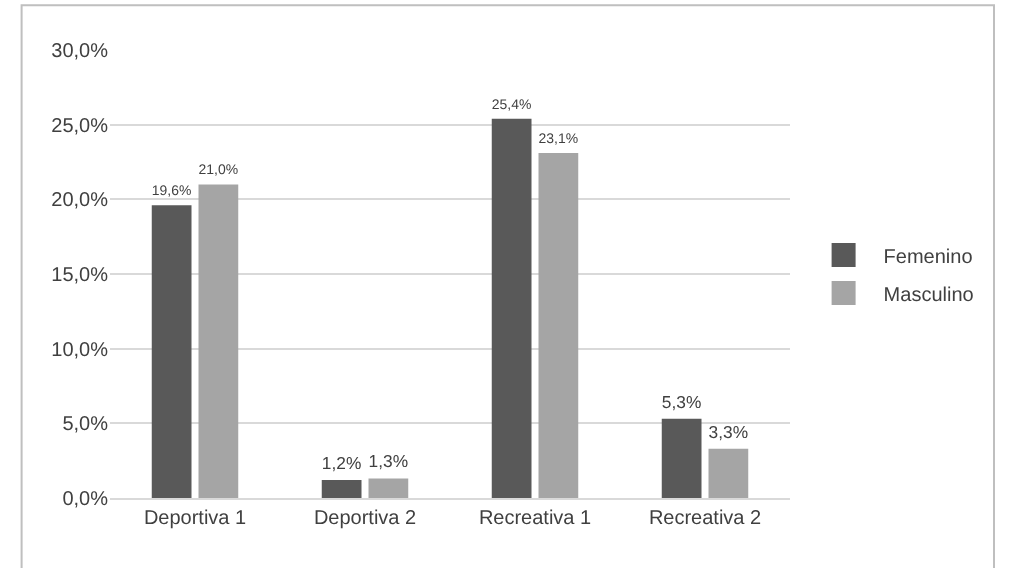  What do you see at coordinates (705, 519) in the screenshot?
I see `x-tick-label: Recreativa 2` at bounding box center [705, 519].